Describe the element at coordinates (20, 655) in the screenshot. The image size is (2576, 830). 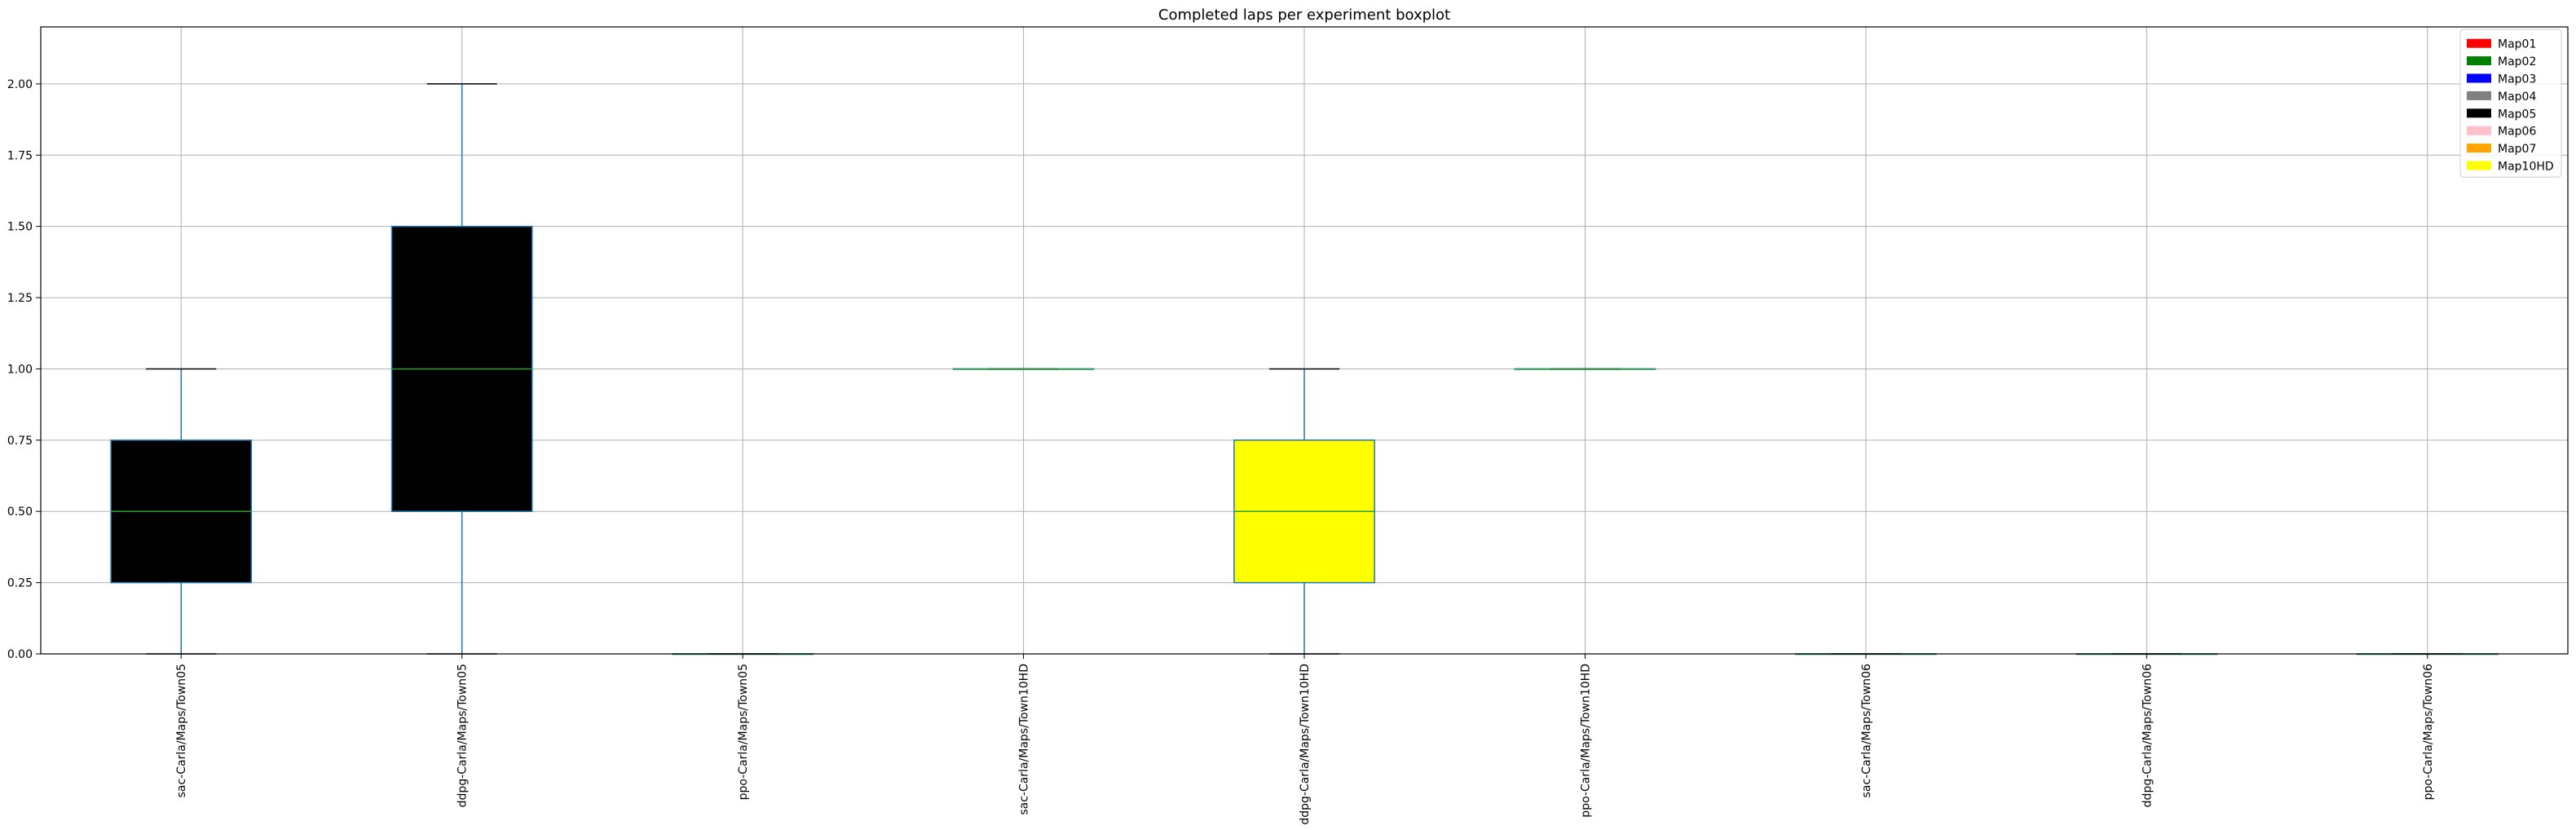
I see `y-tick-label: 0.00` at that location.